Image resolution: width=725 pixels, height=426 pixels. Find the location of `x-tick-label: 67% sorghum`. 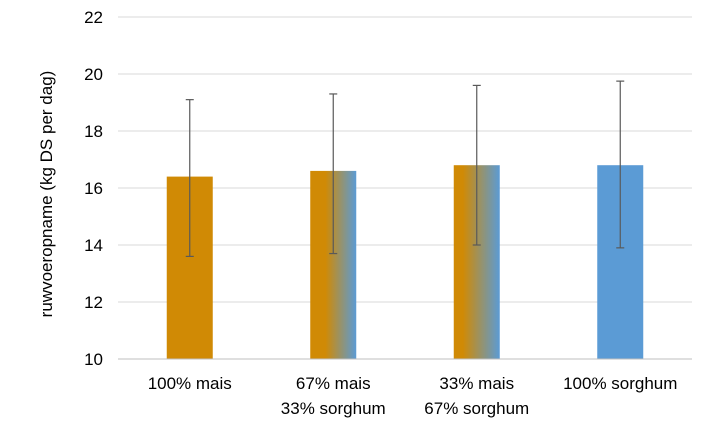

x-tick-label: 67% sorghum is located at coordinates (476, 408).